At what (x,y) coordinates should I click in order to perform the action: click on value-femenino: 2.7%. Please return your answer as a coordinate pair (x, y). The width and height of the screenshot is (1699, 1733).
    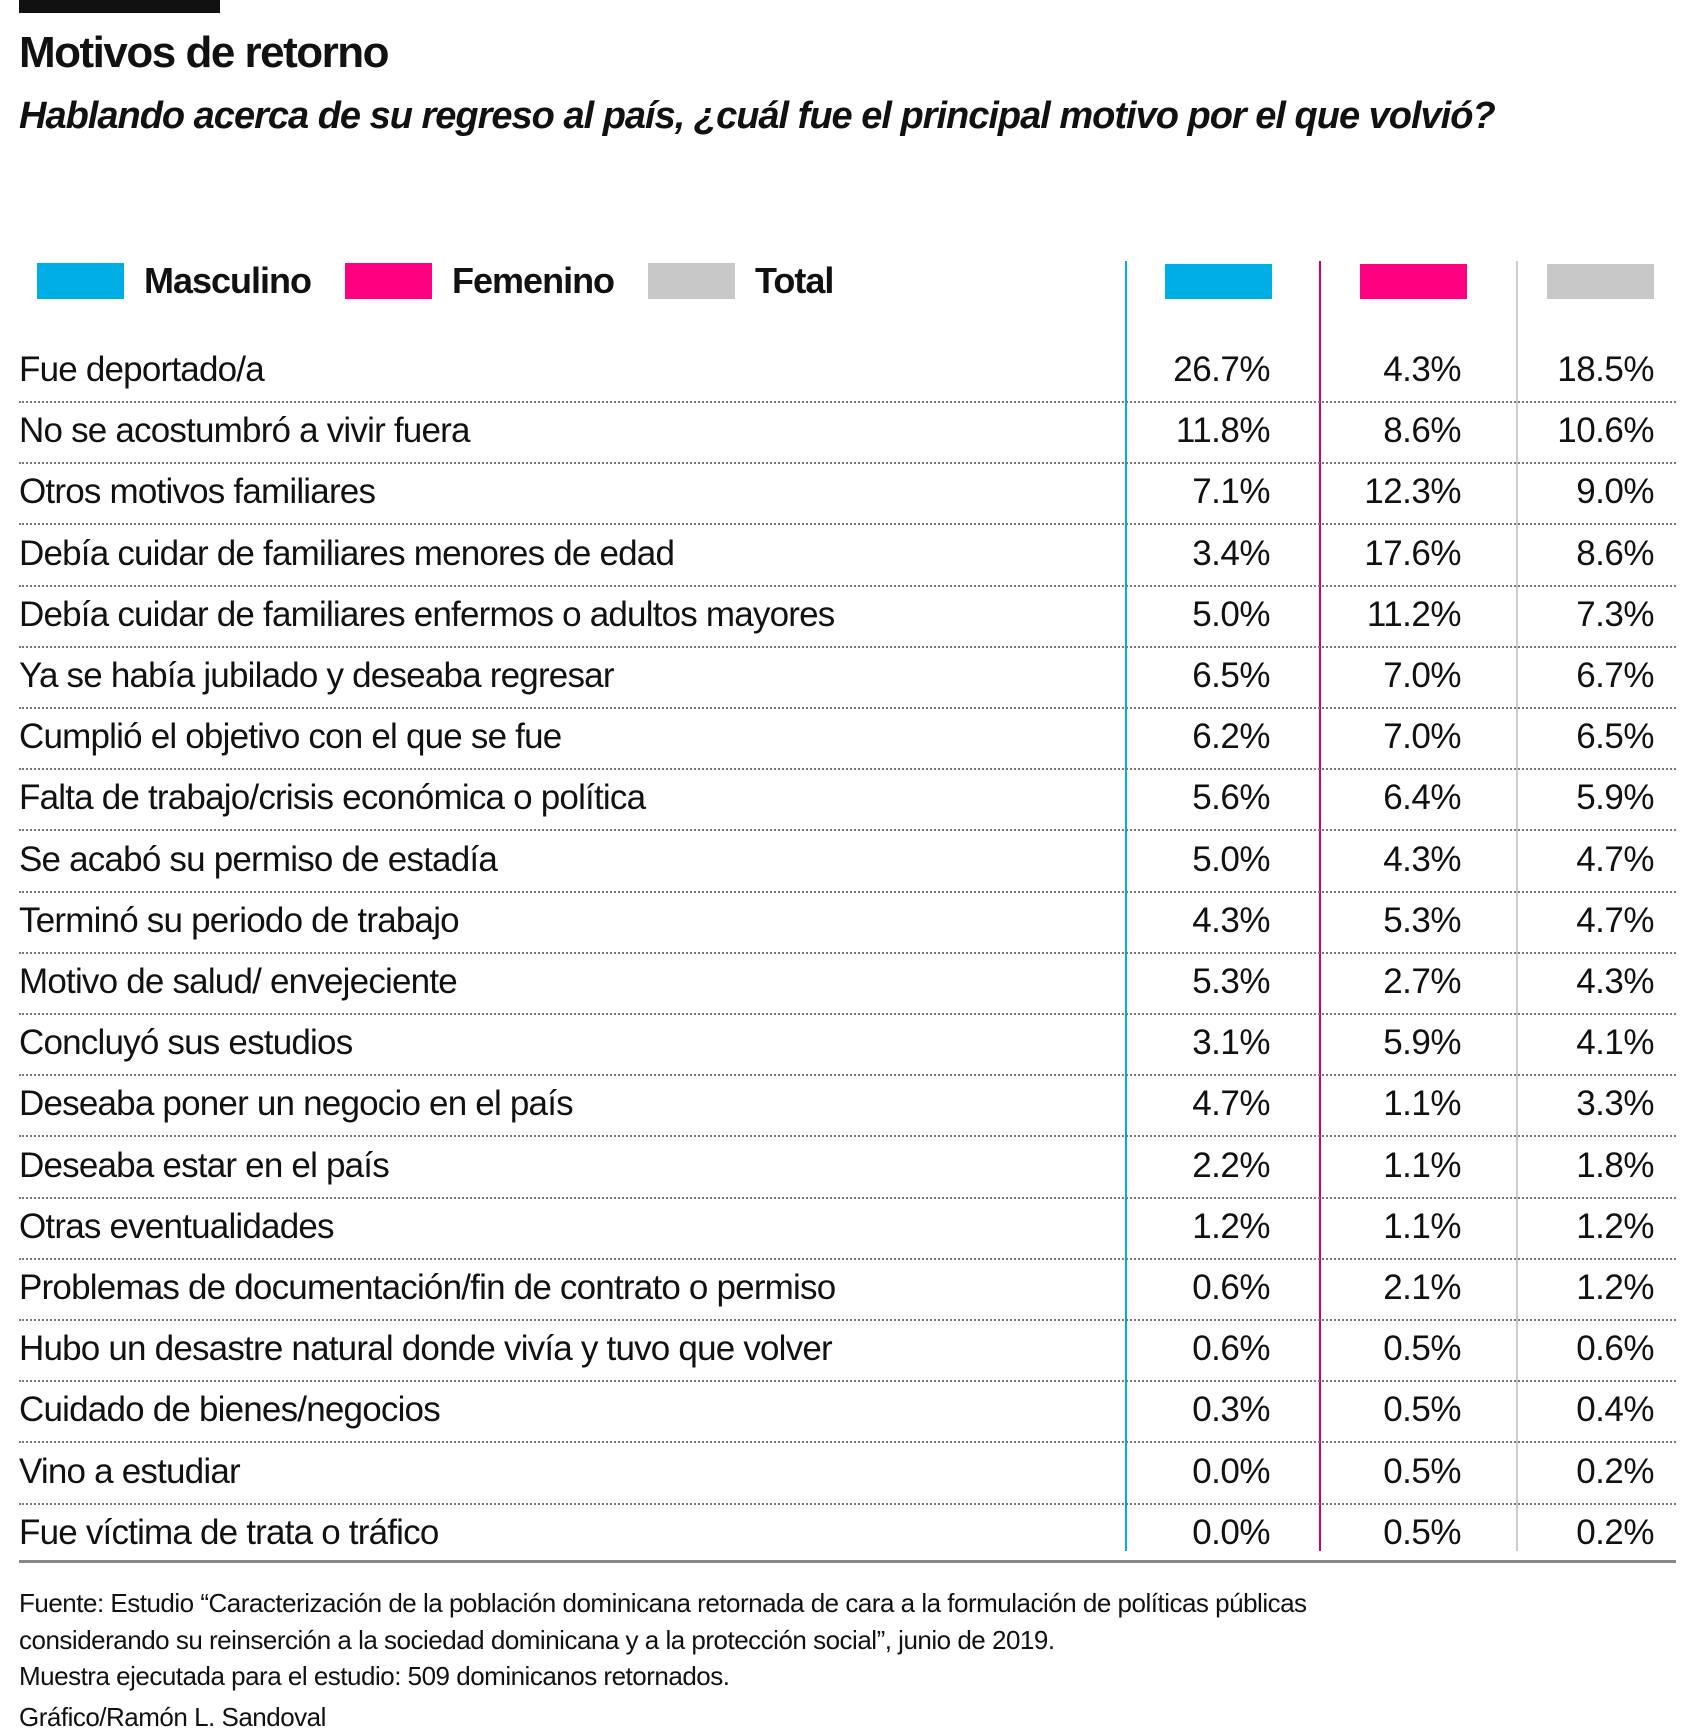
    Looking at the image, I should click on (1422, 981).